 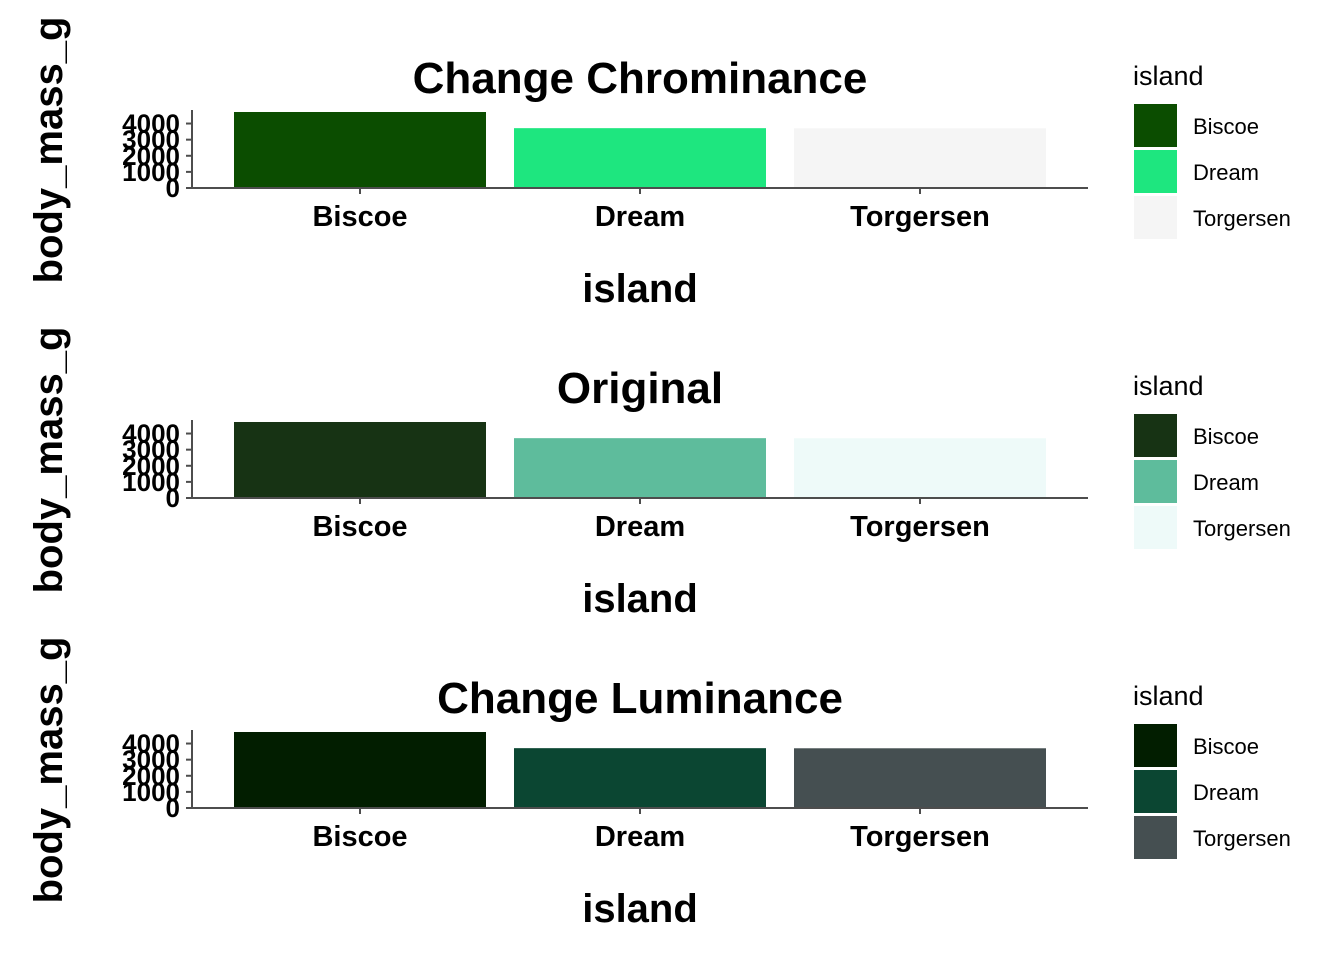 I want to click on panel-title: Change Chrominance, so click(x=640, y=78).